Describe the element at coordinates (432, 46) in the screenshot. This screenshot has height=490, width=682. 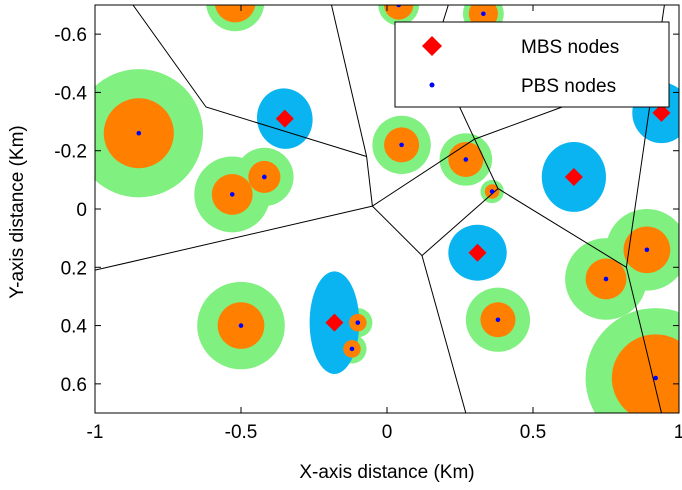
I see `legend-mbs-marker` at that location.